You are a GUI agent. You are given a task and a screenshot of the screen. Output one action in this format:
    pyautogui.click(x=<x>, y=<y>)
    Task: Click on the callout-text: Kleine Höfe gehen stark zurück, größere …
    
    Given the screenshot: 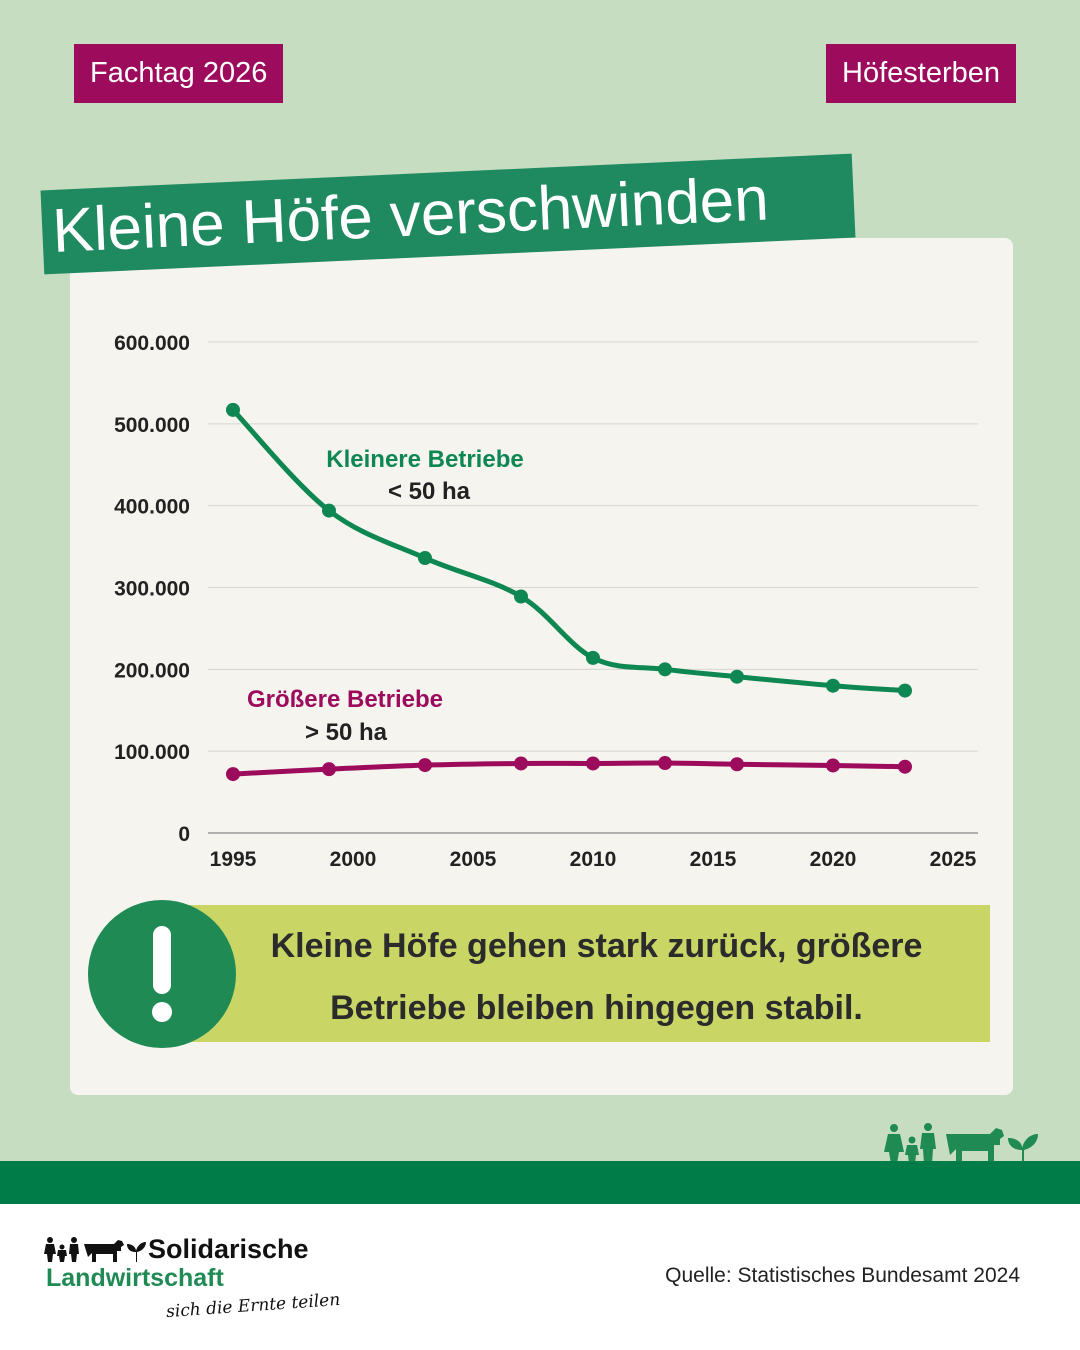 What is the action you would take?
    pyautogui.click(x=596, y=977)
    